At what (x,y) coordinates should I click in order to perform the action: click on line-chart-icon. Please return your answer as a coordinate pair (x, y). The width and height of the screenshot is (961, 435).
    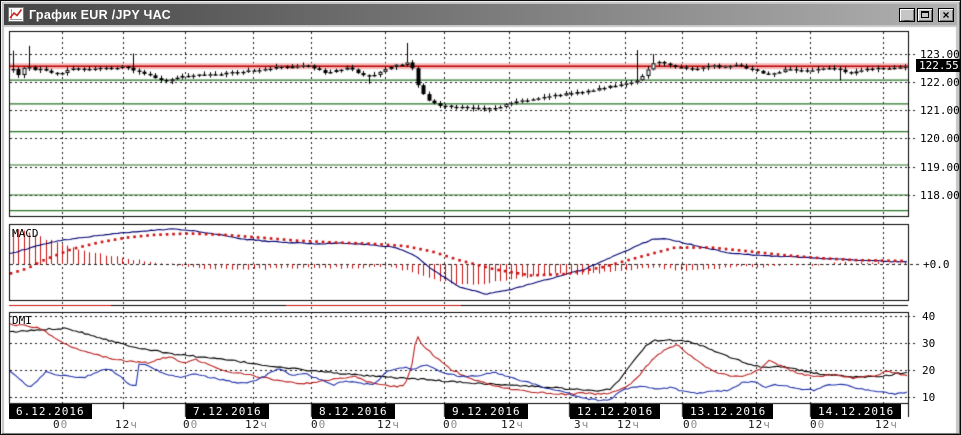
    Looking at the image, I should click on (16, 14).